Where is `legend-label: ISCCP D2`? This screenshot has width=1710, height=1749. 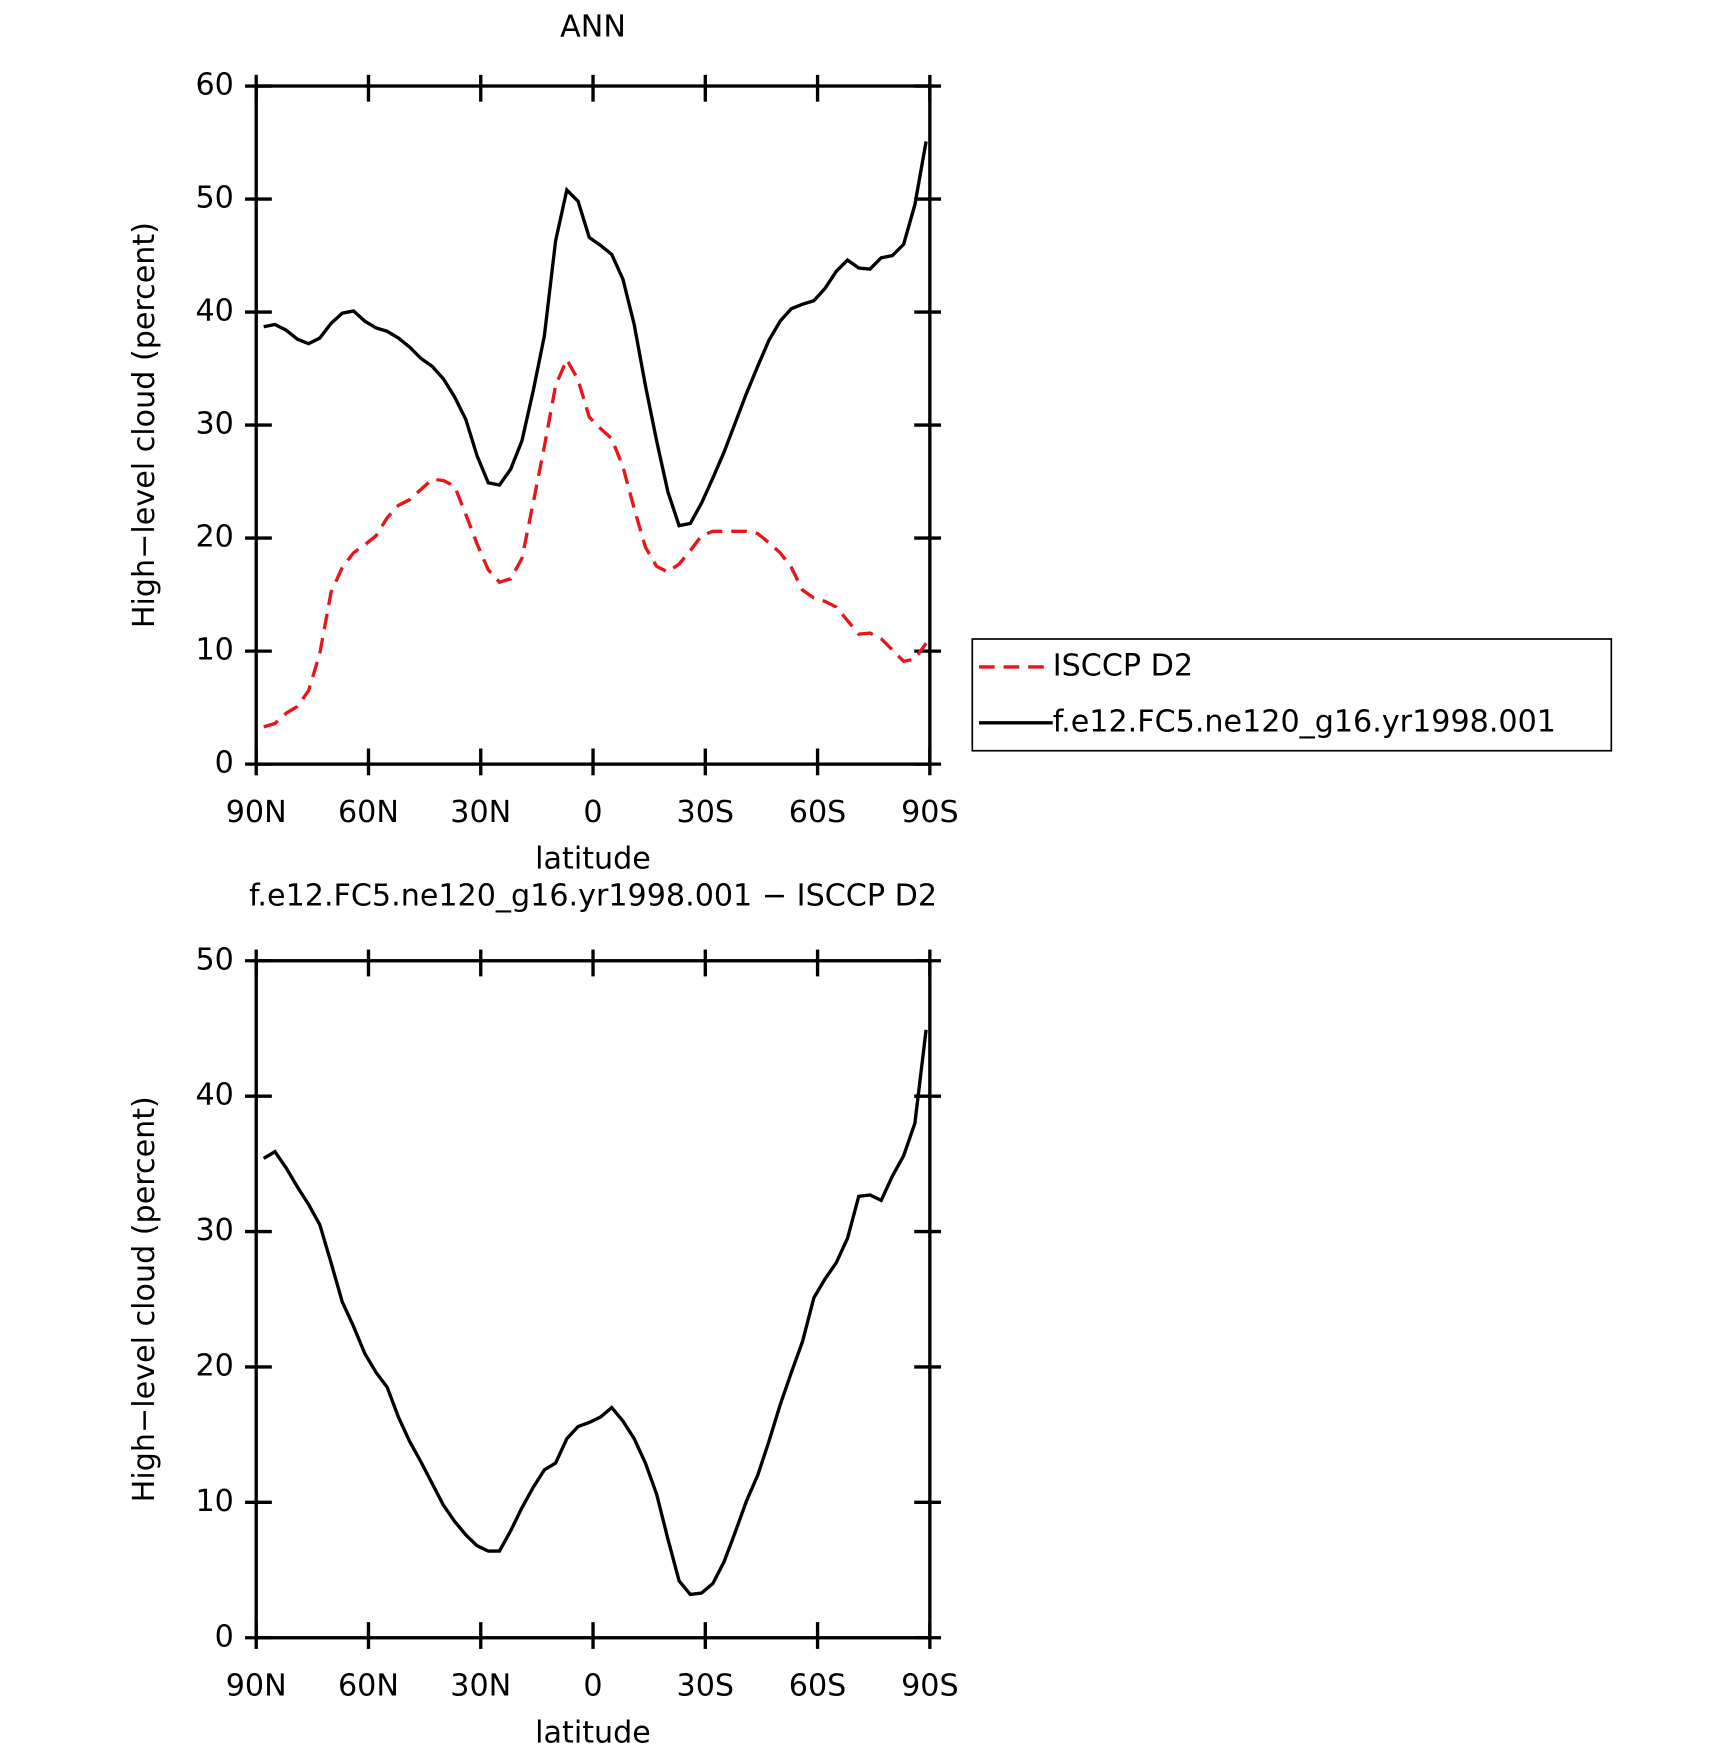
legend-label: ISCCP D2 is located at coordinates (1123, 665).